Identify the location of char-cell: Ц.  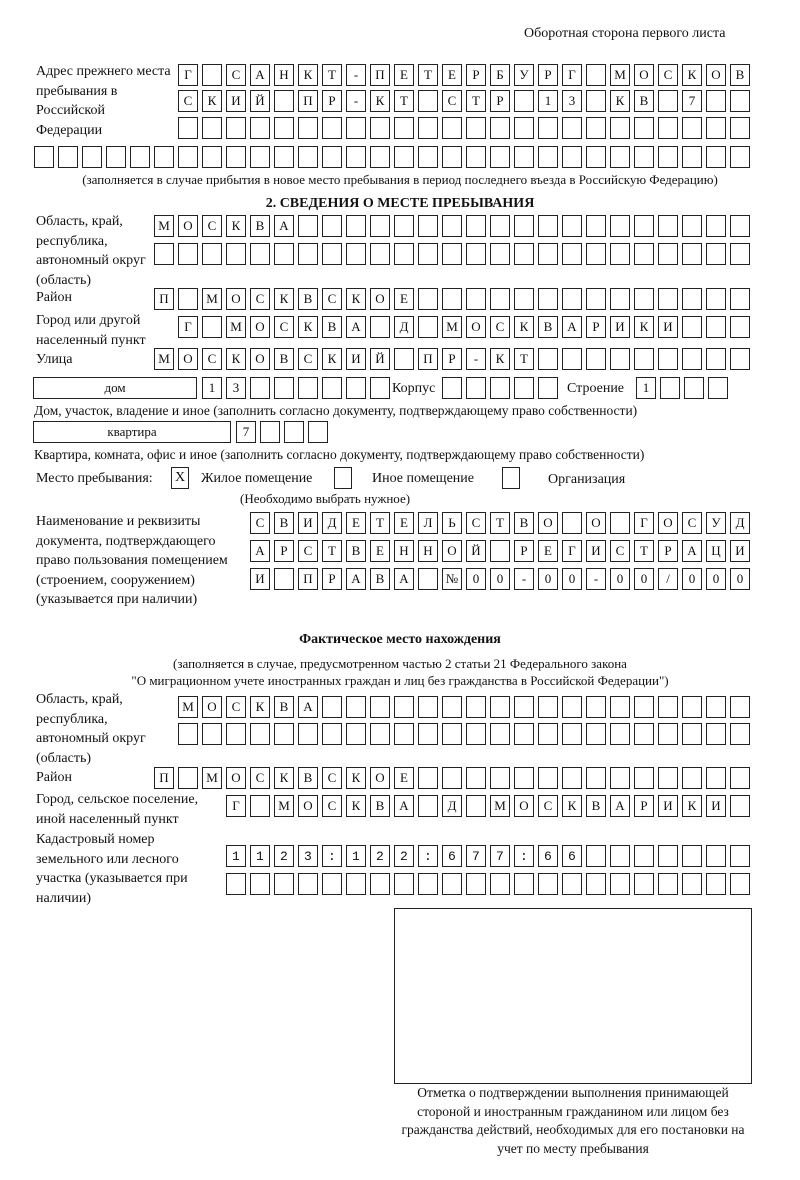
(716, 551).